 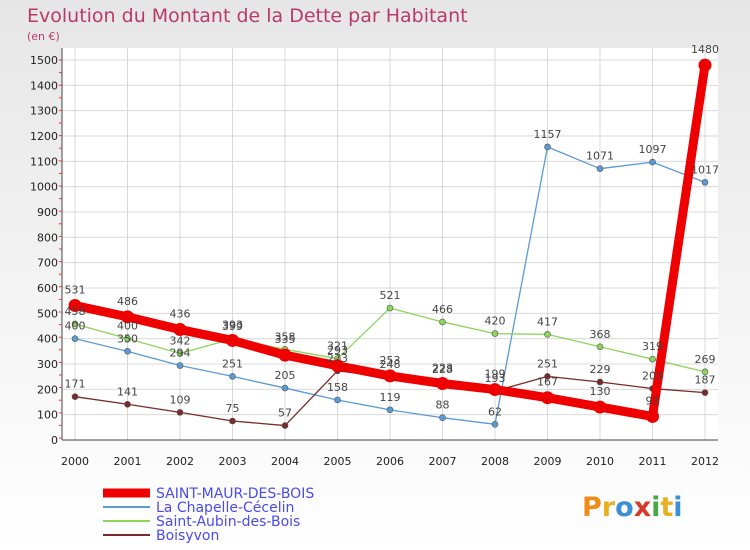 What do you see at coordinates (666, 507) in the screenshot?
I see `logo-letter: t` at bounding box center [666, 507].